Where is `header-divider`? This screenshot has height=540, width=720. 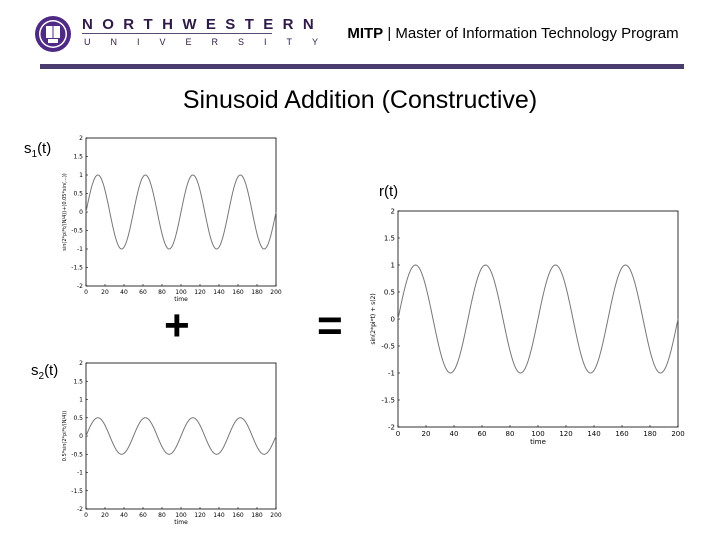
header-divider is located at coordinates (362, 66).